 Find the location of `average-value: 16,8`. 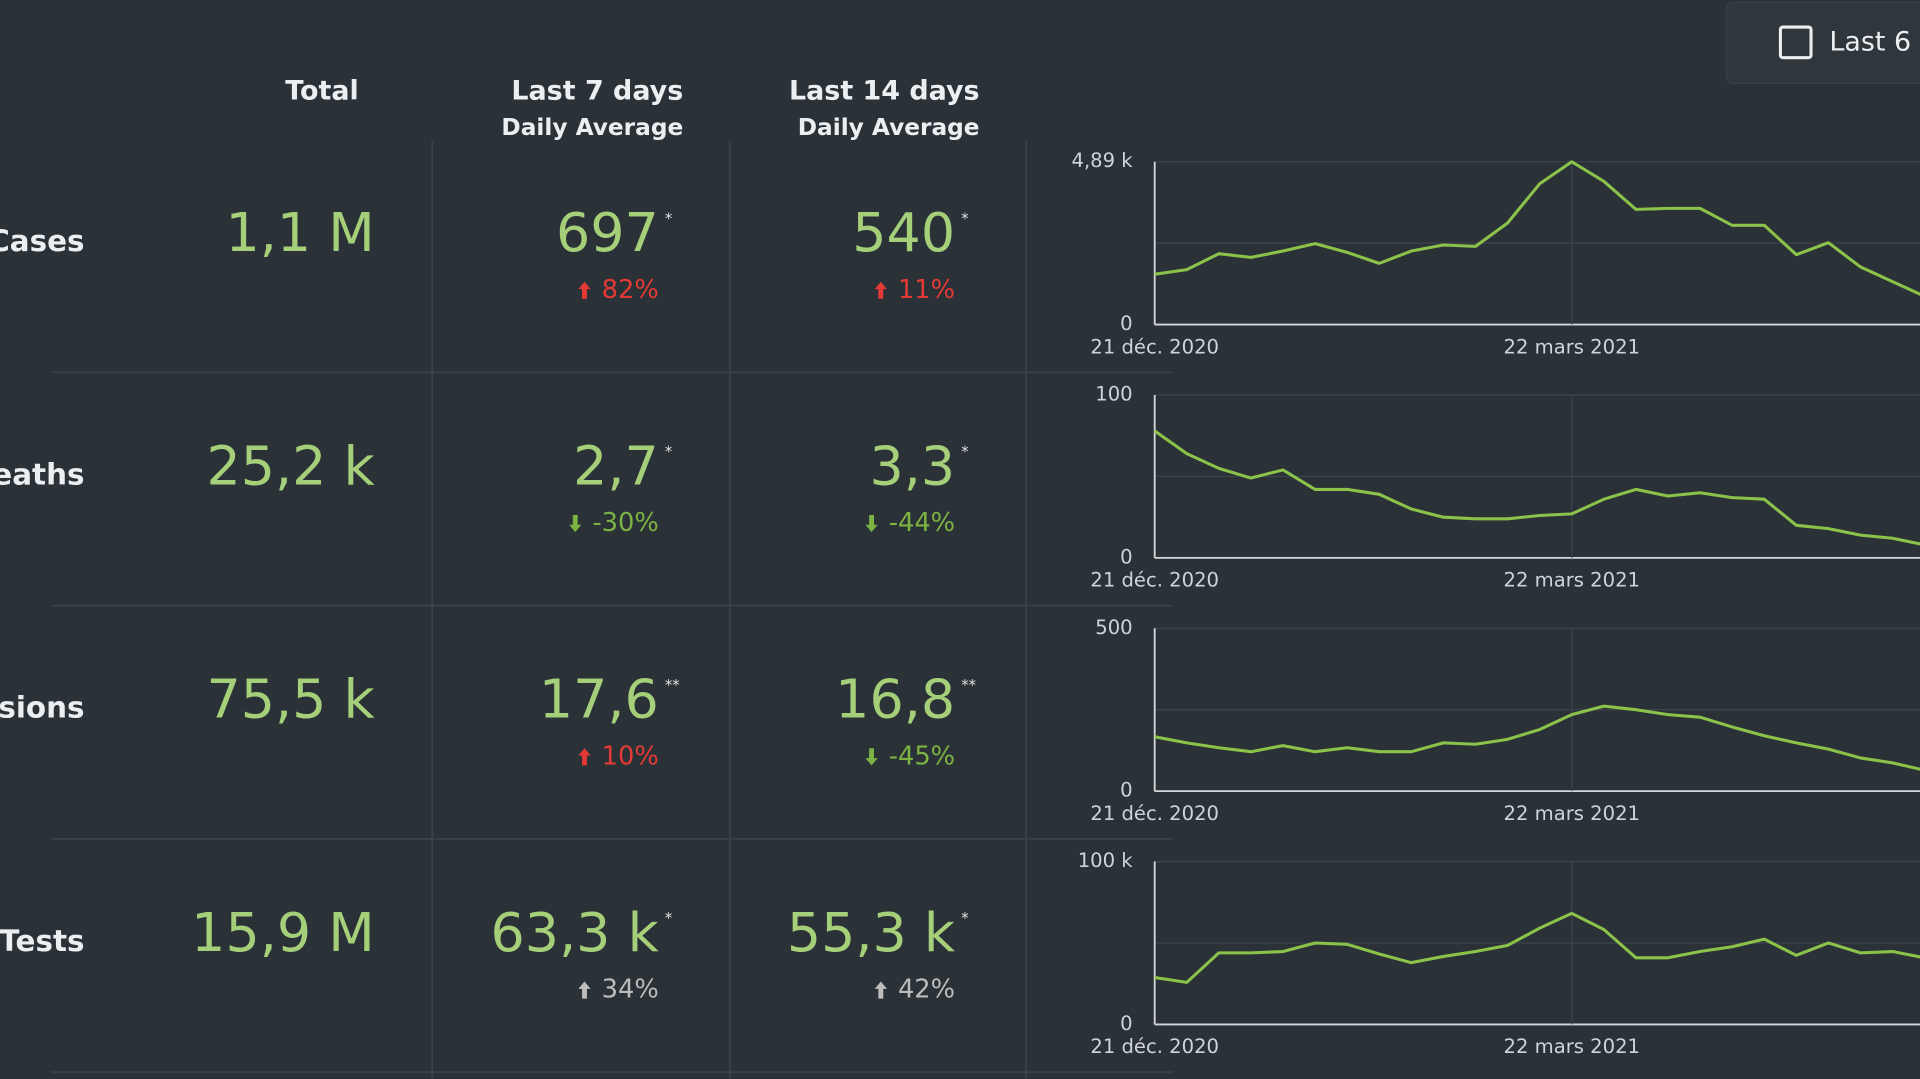

average-value: 16,8 is located at coordinates (895, 699).